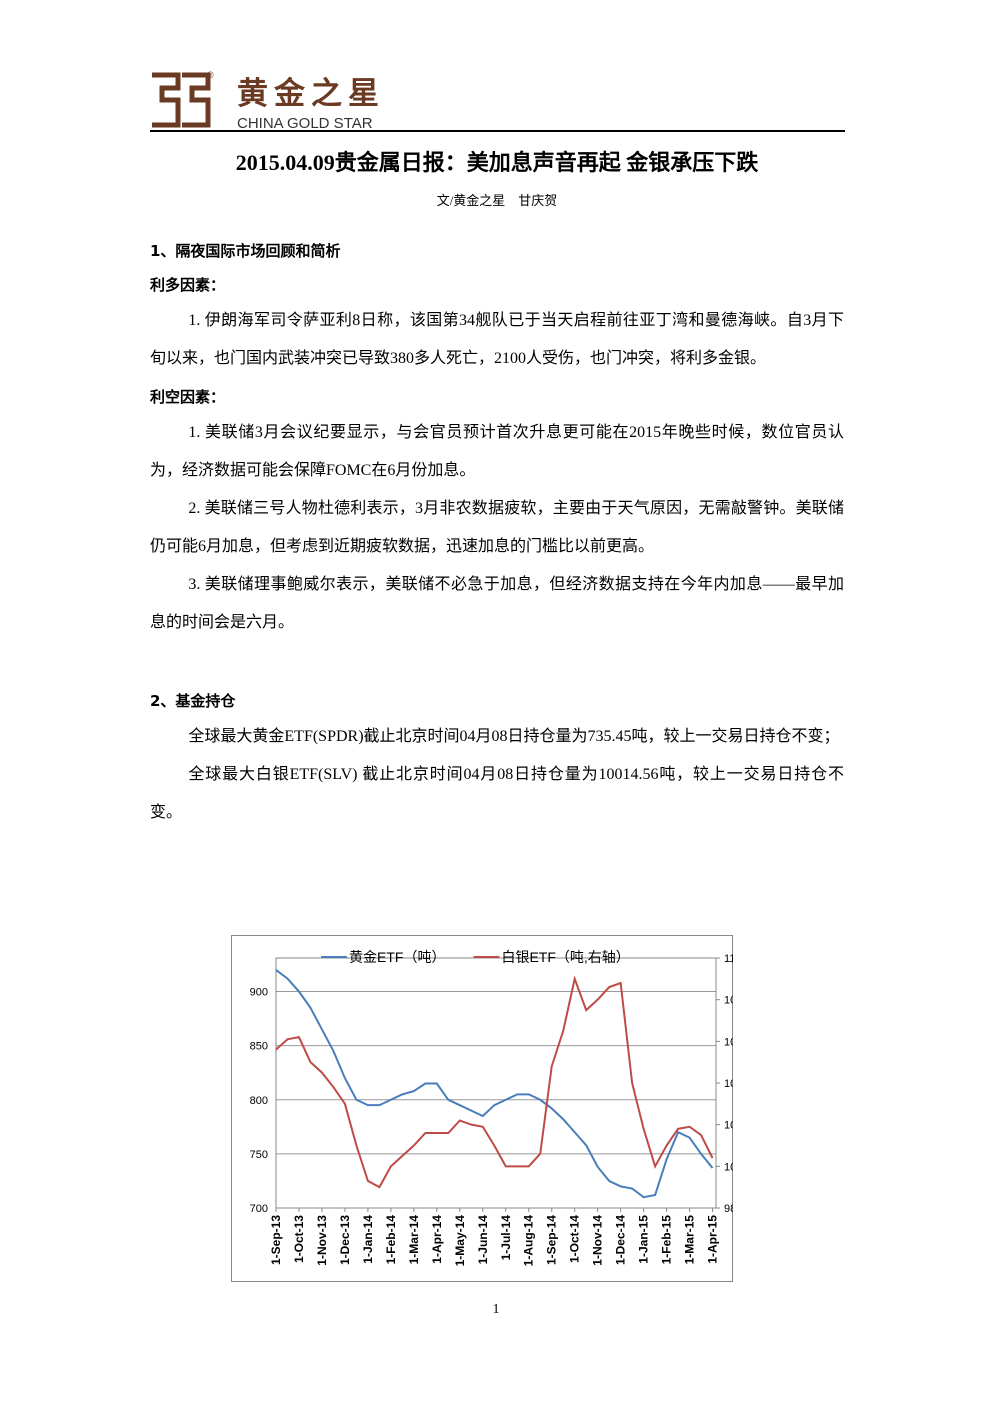 The width and height of the screenshot is (992, 1403). I want to click on x-tick-label: 1-Dec-14, so click(621, 1240).